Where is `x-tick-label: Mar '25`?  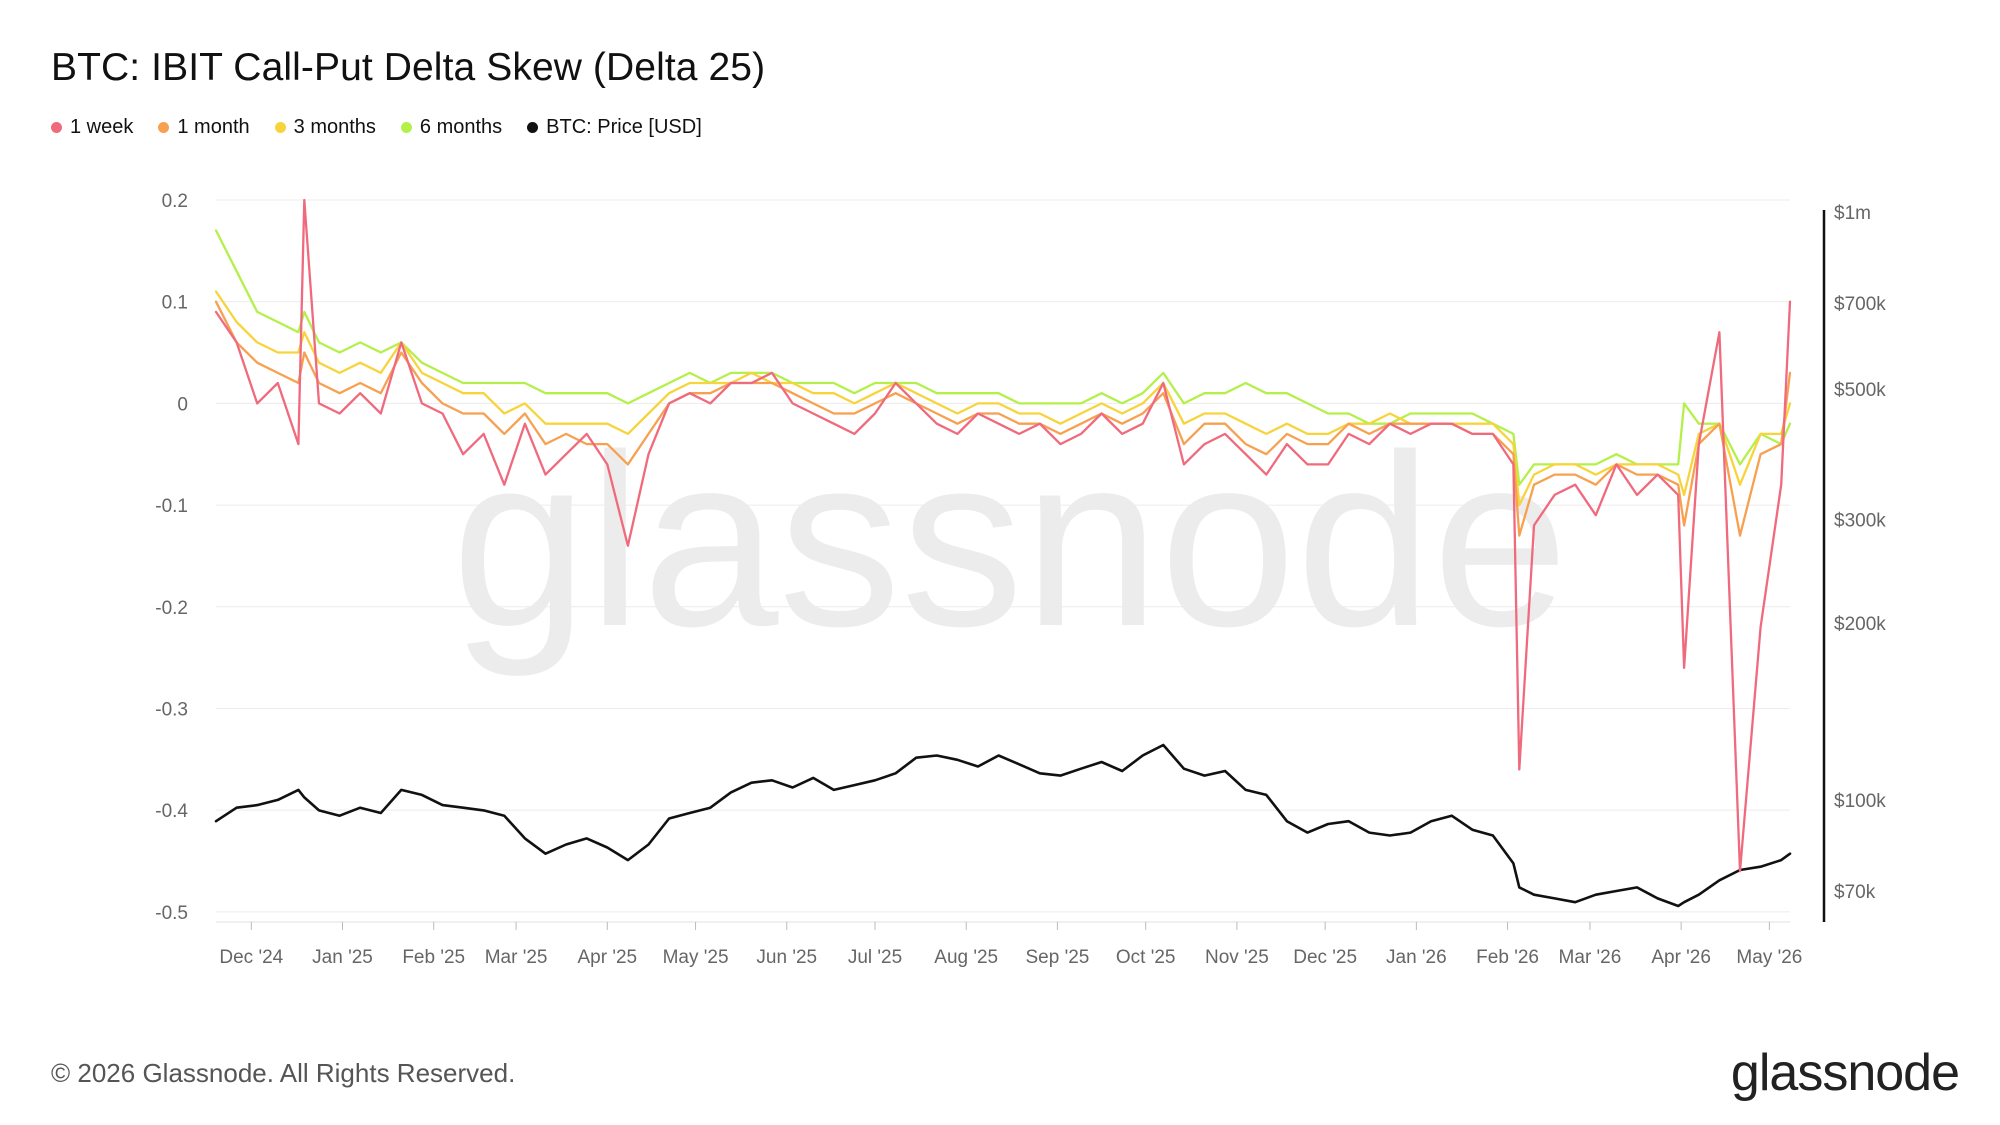
x-tick-label: Mar '25 is located at coordinates (516, 957).